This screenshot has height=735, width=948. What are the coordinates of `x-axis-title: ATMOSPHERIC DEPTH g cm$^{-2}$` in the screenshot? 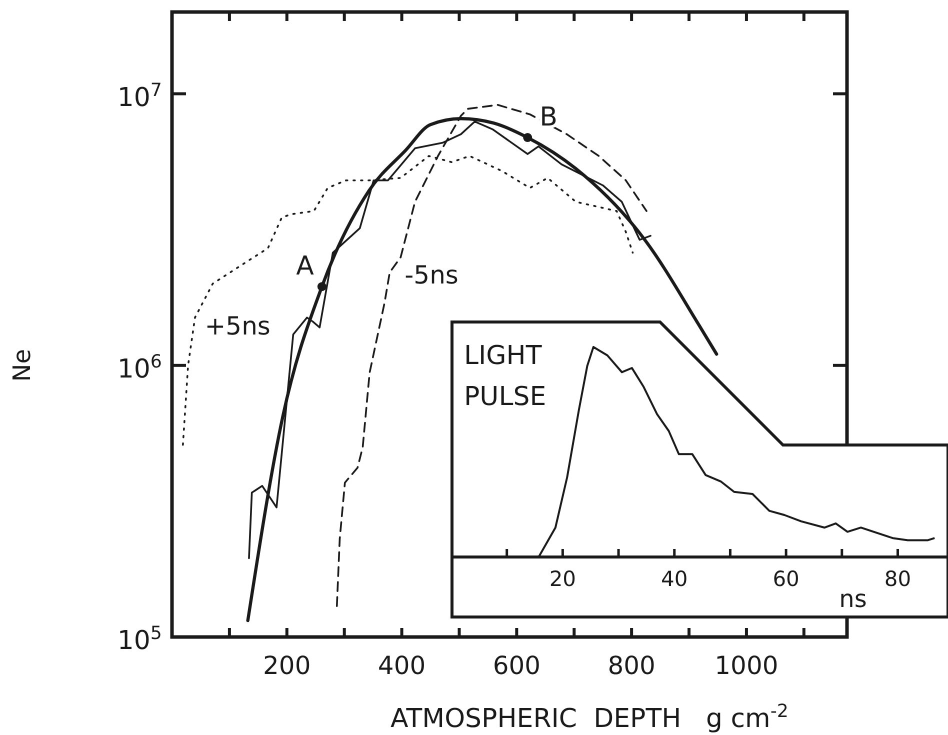 It's located at (589, 717).